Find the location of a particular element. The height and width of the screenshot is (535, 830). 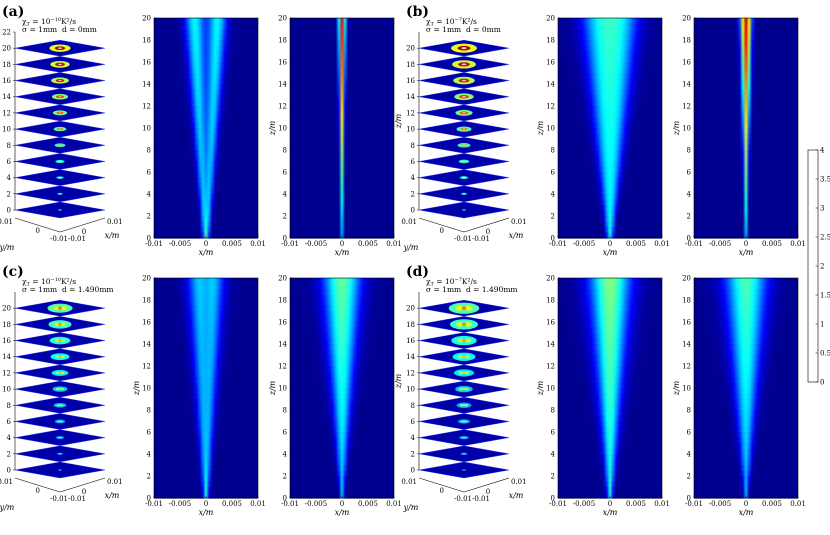

y-tick-label: -0.01 is located at coordinates (59, 239).